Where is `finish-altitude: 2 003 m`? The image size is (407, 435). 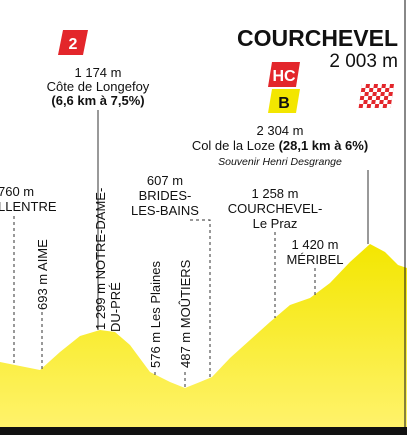
finish-altitude: 2 003 m is located at coordinates (363, 61).